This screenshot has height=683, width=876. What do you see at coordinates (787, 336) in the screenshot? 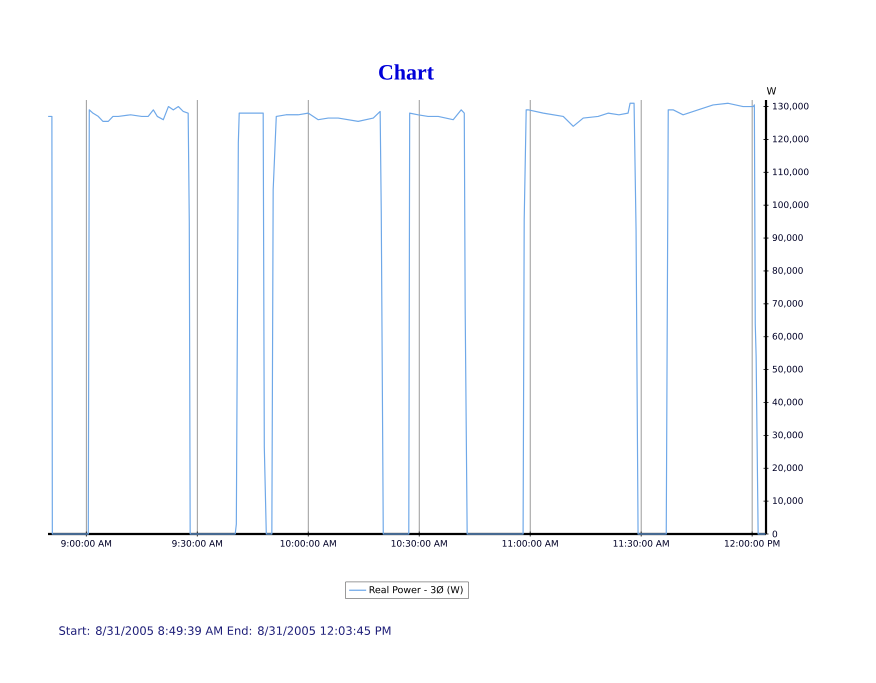
I see `y-tick-label: 60,000` at bounding box center [787, 336].